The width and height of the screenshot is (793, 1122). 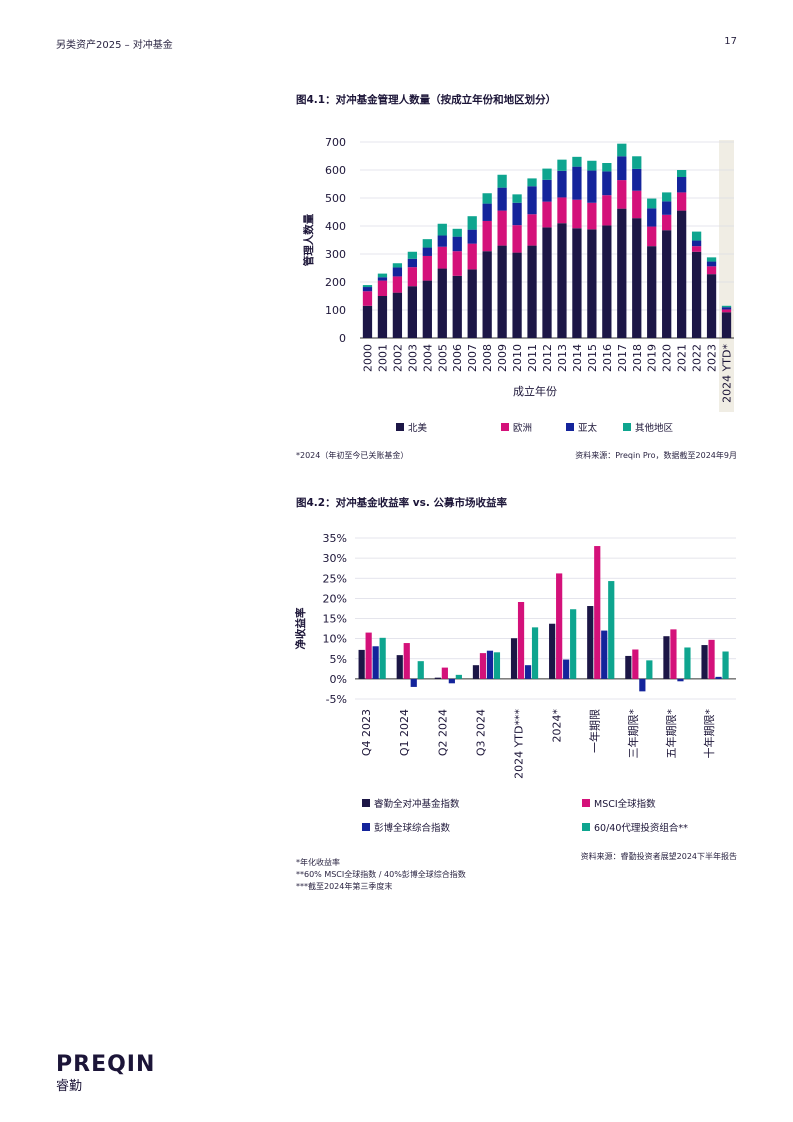 What do you see at coordinates (412, 358) in the screenshot?
I see `x-tick-label: 2003` at bounding box center [412, 358].